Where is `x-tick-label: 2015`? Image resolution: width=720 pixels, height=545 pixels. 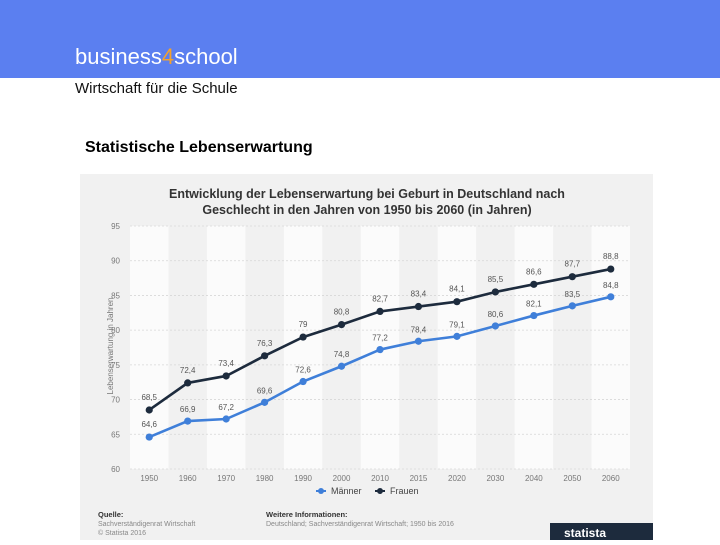
x-tick-label: 2015 is located at coordinates (419, 478).